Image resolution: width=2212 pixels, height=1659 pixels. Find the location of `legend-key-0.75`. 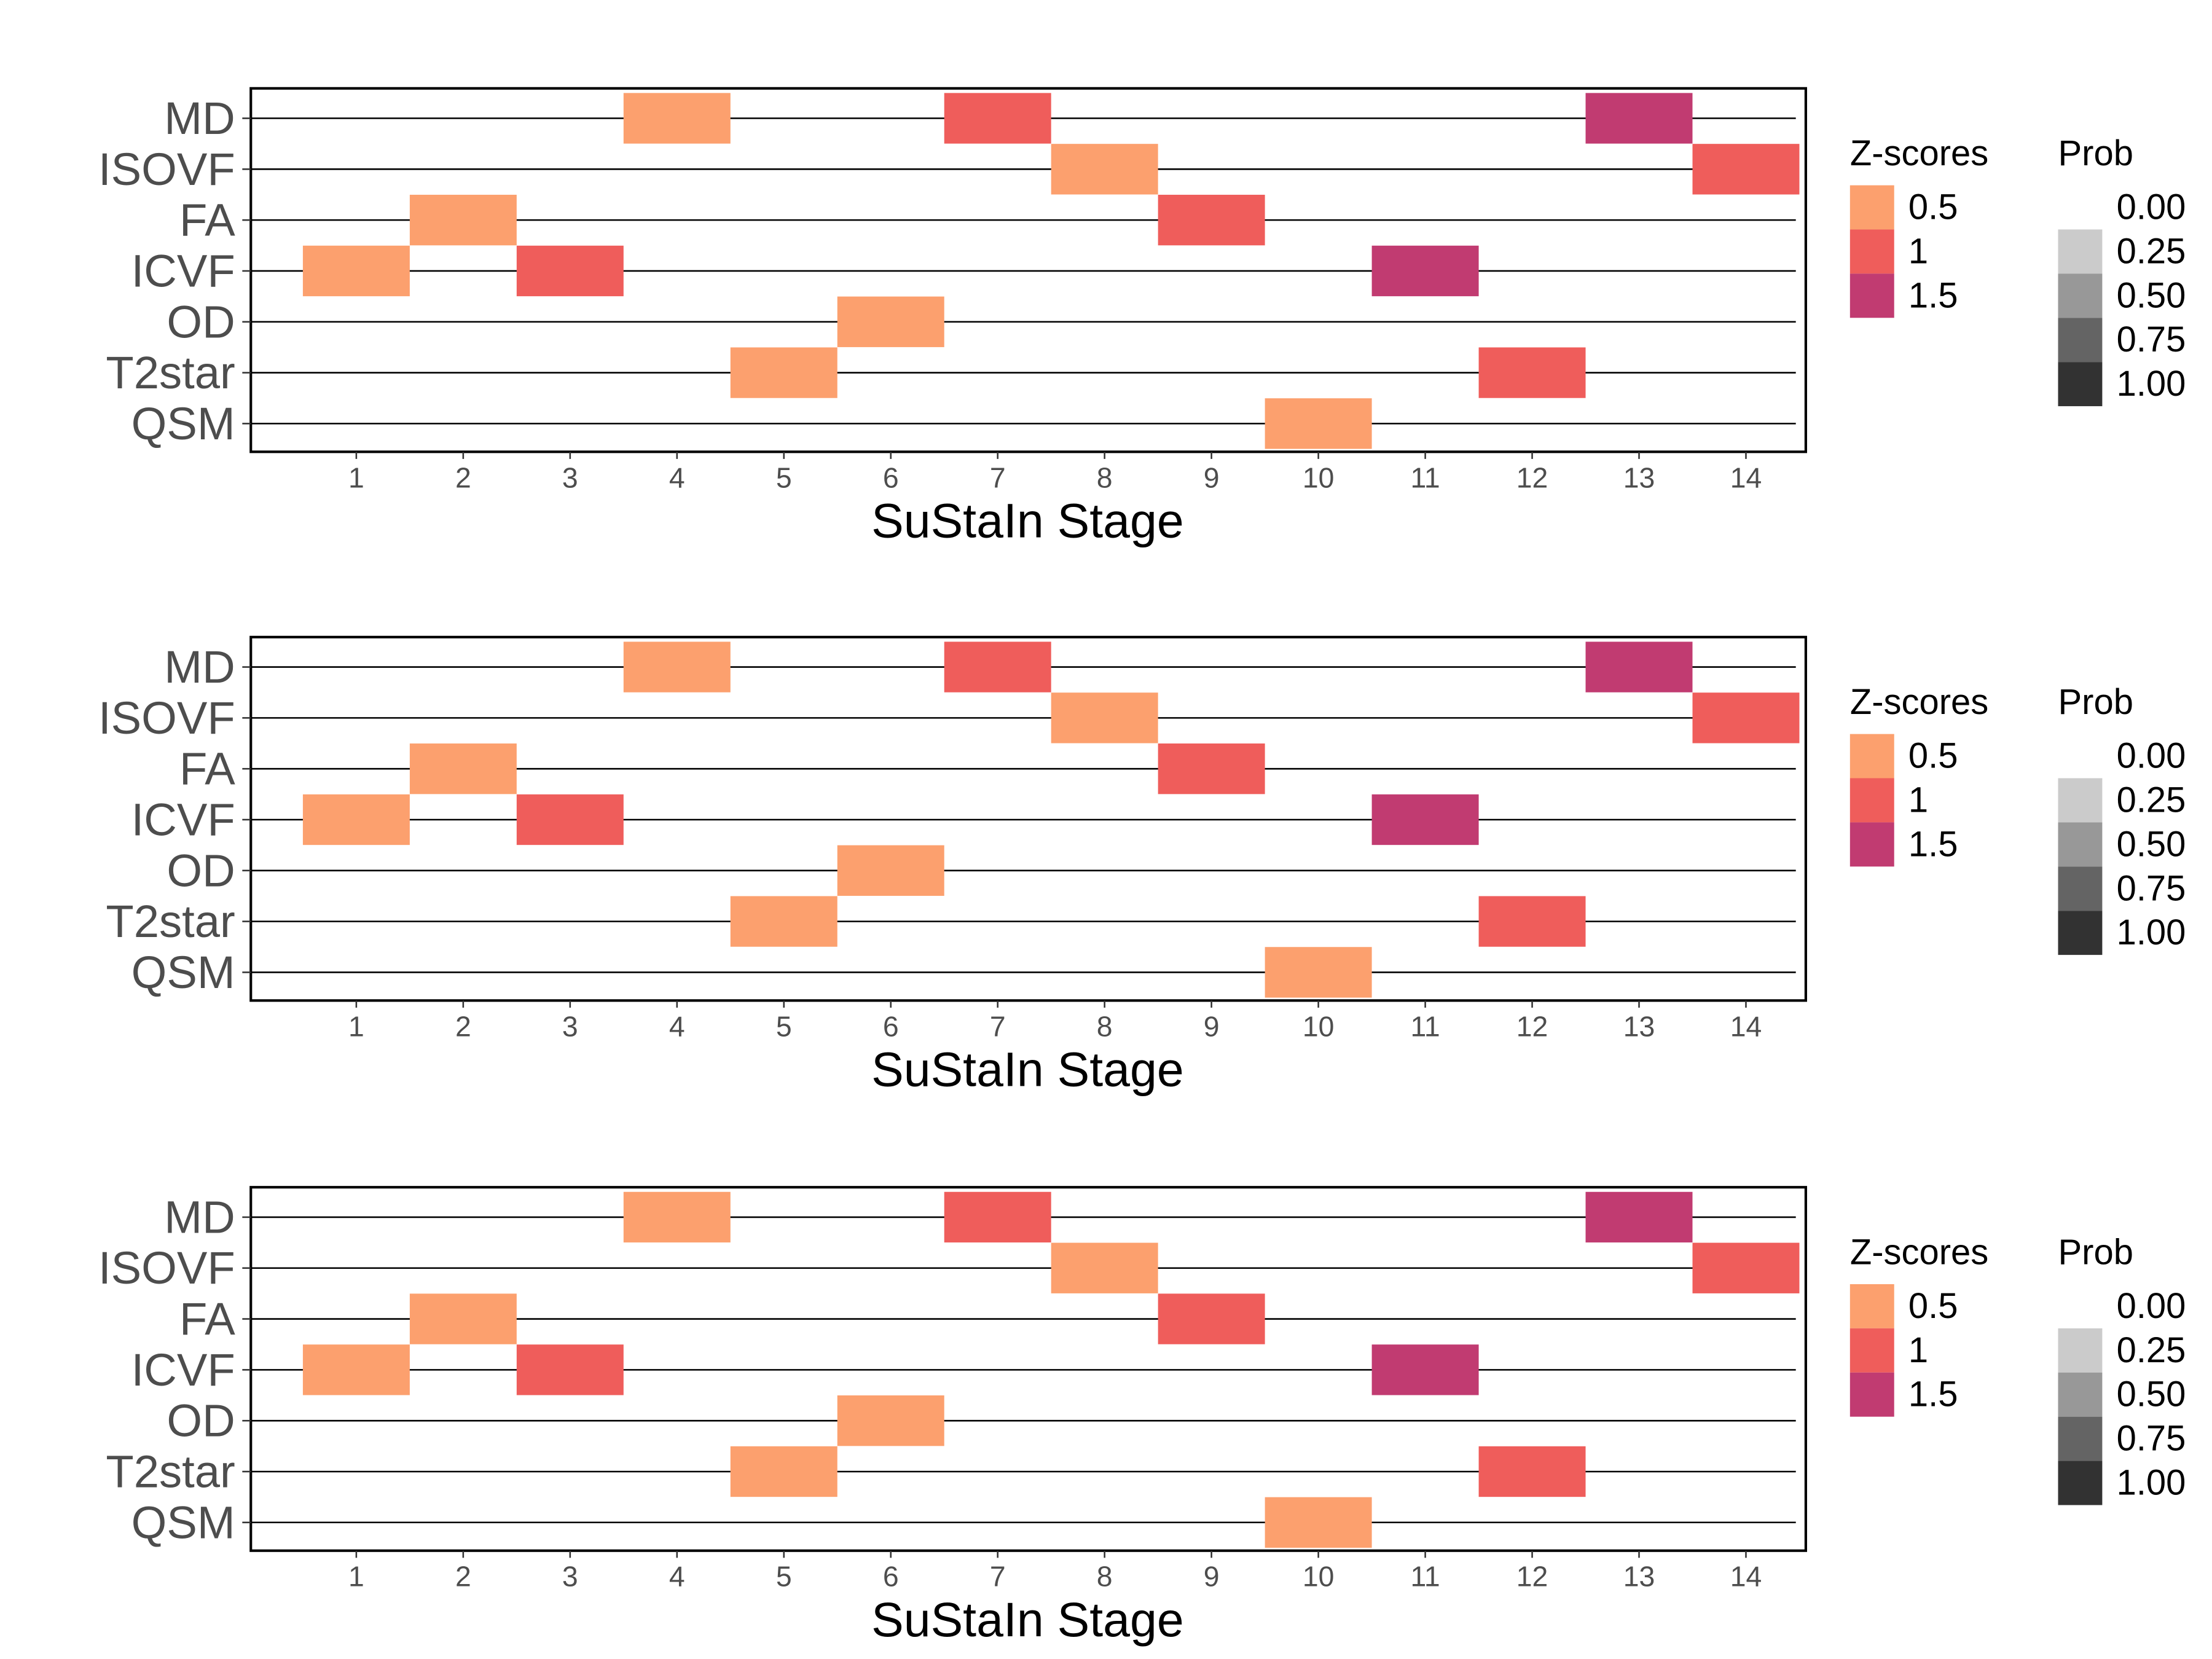

legend-key-0.75 is located at coordinates (2080, 888).